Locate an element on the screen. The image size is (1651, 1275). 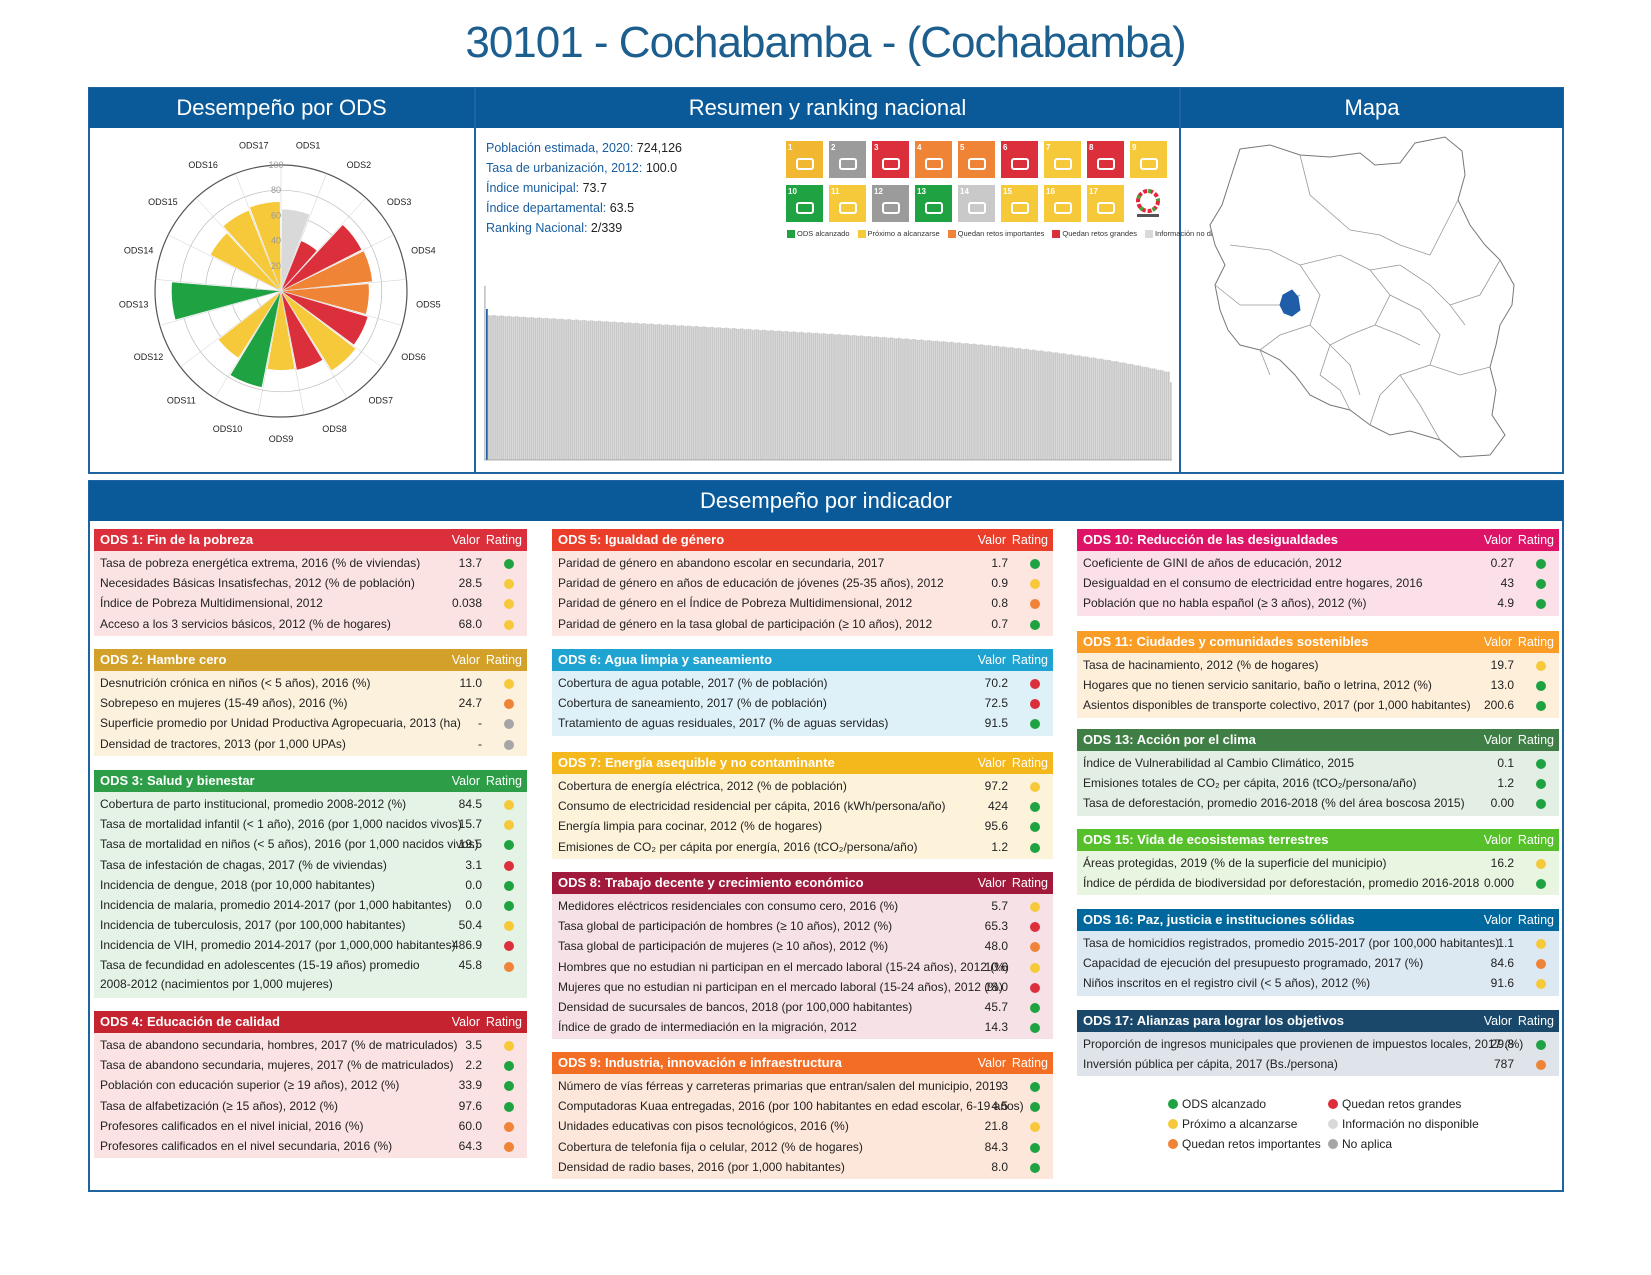
legend-item: No aplica is located at coordinates (1360, 1144).